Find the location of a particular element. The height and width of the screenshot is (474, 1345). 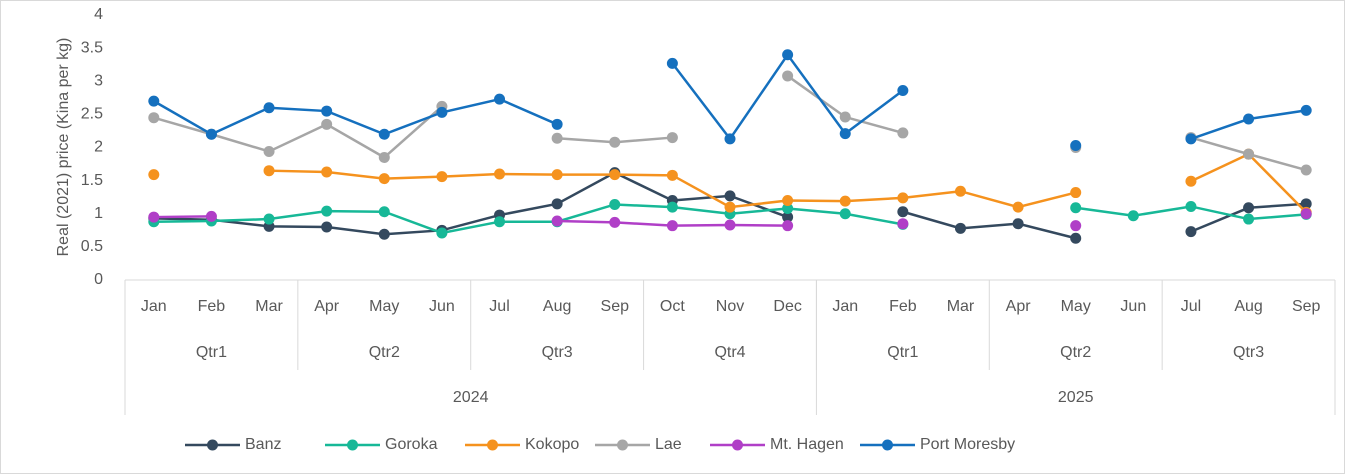

year-label: 2025 is located at coordinates (1076, 397).